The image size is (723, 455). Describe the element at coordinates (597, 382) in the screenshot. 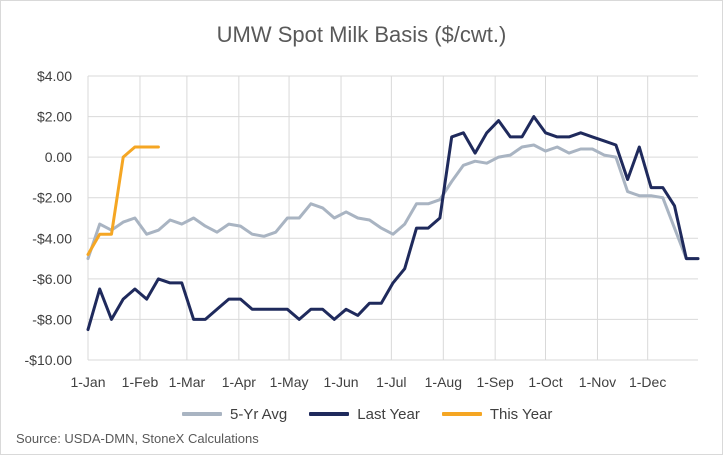

I see `x-tick-label: 1-Nov` at that location.